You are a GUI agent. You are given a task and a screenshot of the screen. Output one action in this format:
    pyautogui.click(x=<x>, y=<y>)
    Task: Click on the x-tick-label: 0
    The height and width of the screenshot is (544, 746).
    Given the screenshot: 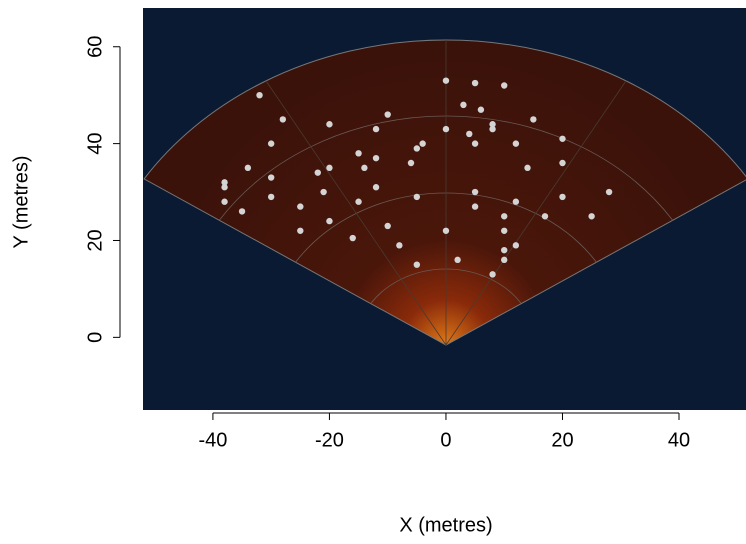 What is the action you would take?
    pyautogui.click(x=445, y=440)
    